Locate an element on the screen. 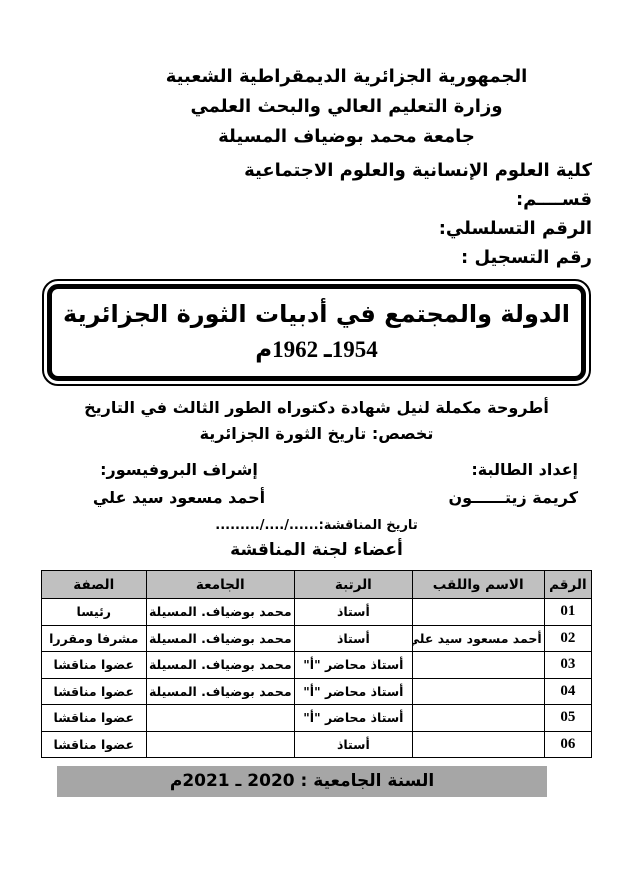 Image resolution: width=633 pixels, height=890 pixels. student-label: إعداد الطالبة: is located at coordinates (524, 469).